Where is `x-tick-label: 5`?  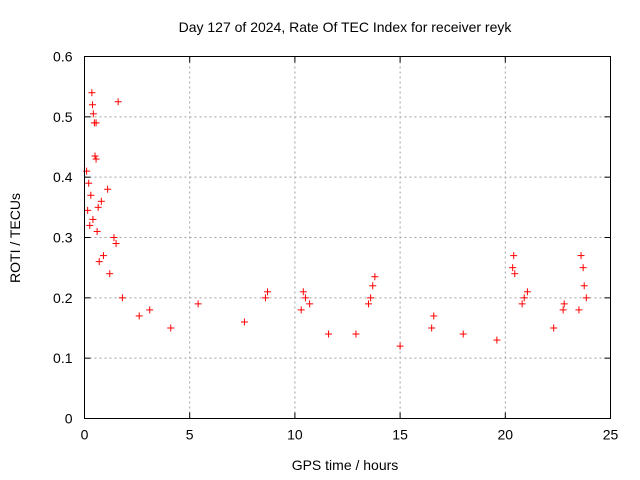 x-tick-label: 5 is located at coordinates (190, 435).